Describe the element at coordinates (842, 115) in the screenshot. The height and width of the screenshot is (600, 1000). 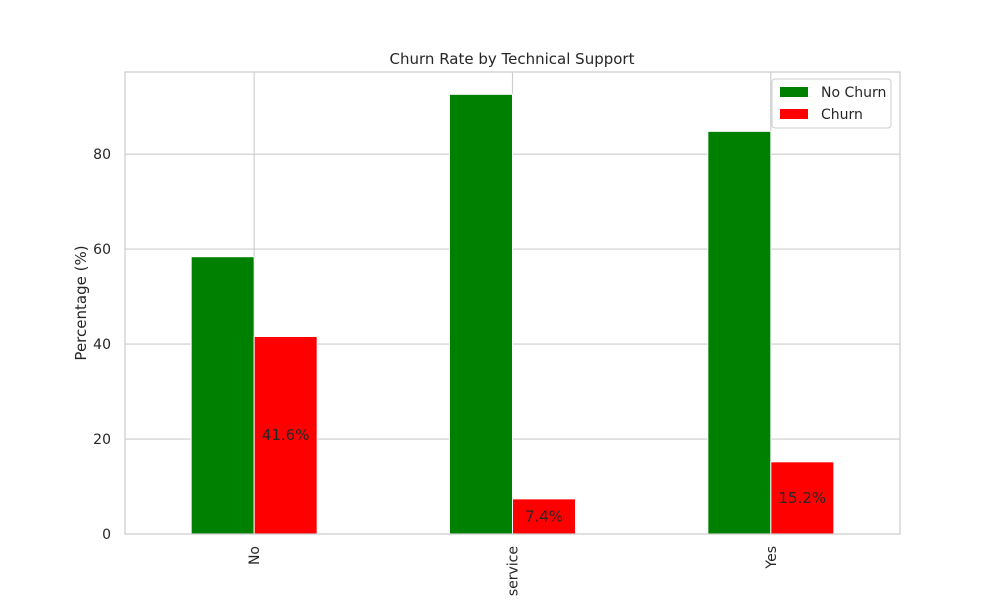
I see `legend-label: Churn` at that location.